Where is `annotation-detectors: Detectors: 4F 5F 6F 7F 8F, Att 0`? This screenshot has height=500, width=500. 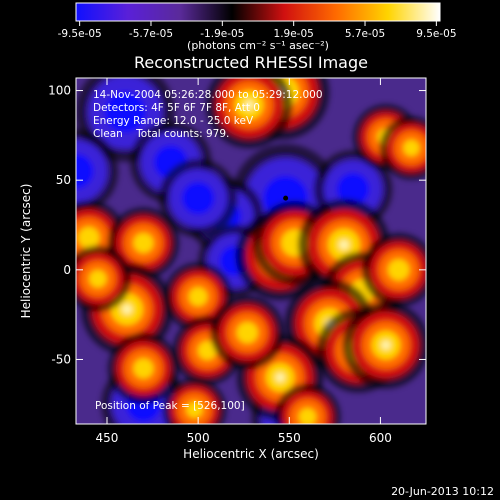 annotation-detectors: Detectors: 4F 5F 6F 7F 8F, Att 0 is located at coordinates (176, 108).